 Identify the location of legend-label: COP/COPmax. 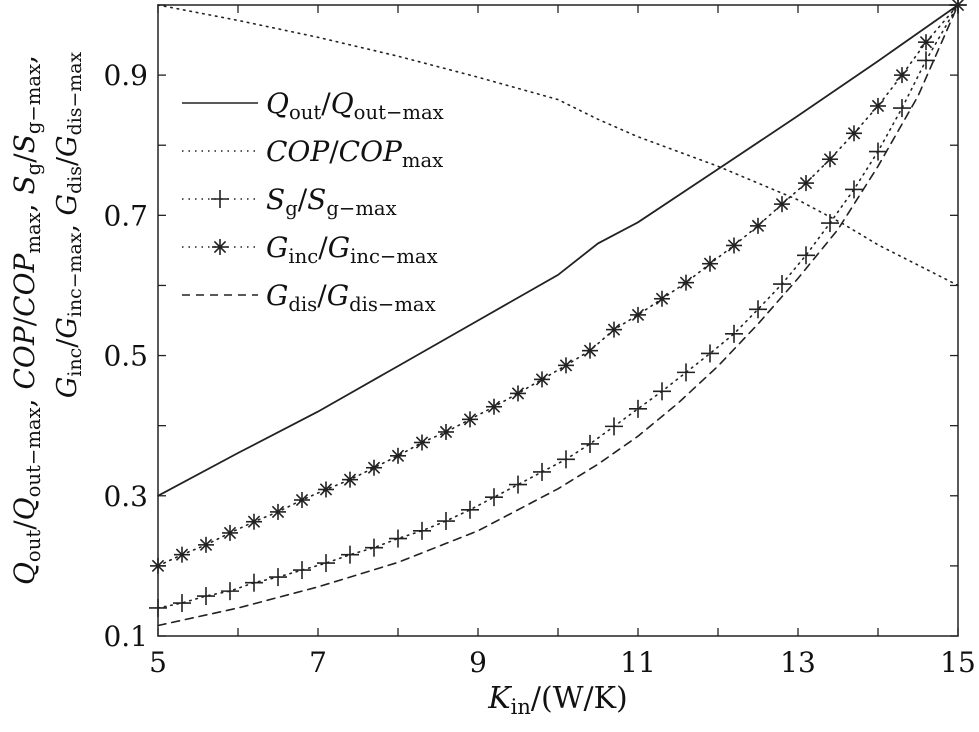
(354, 153).